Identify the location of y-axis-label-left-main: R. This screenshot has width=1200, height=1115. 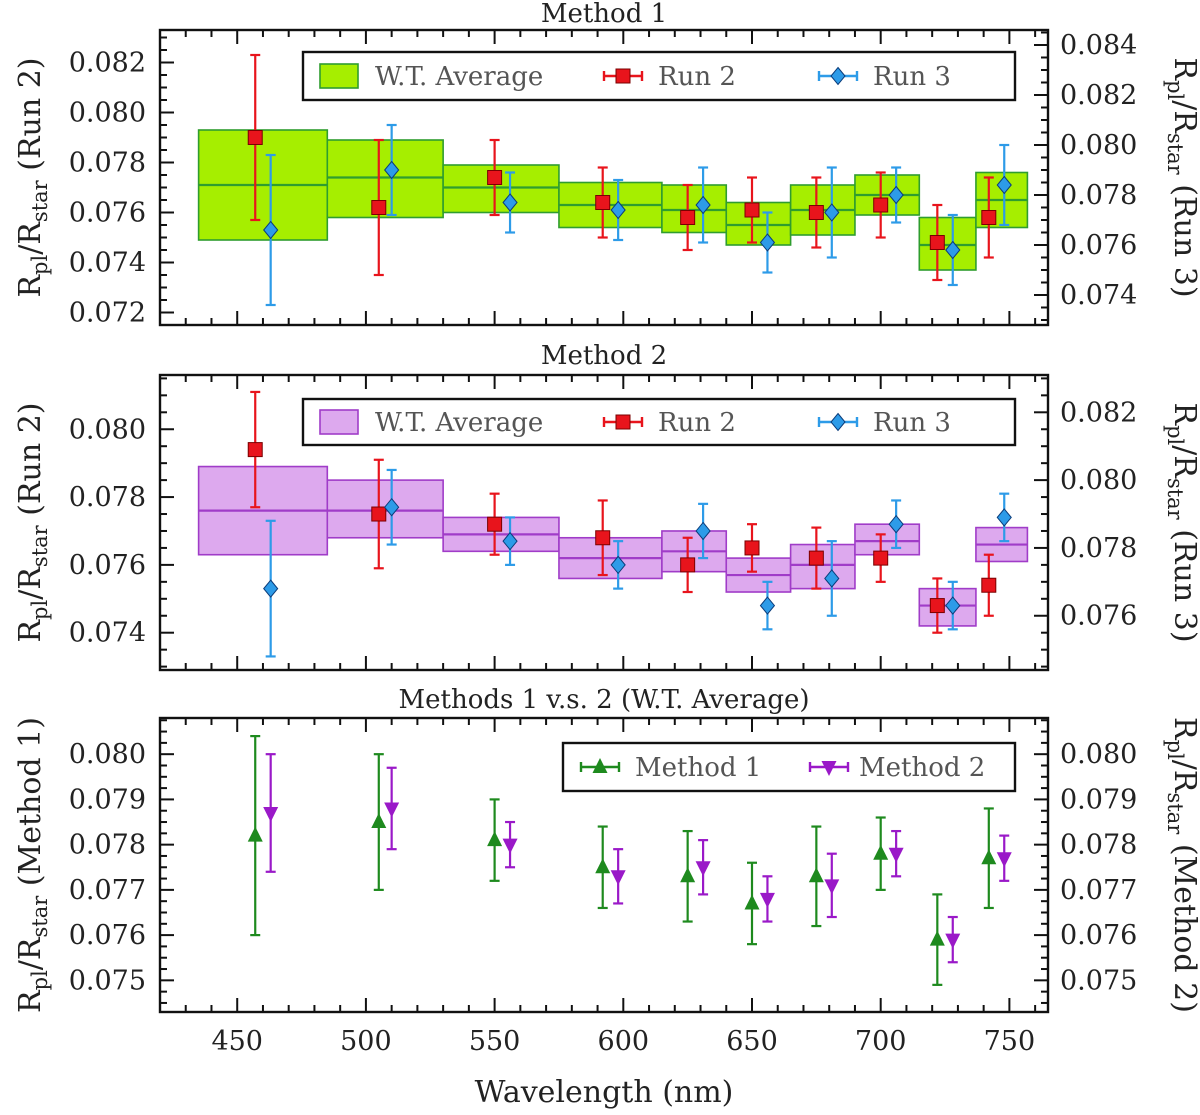
(30, 286).